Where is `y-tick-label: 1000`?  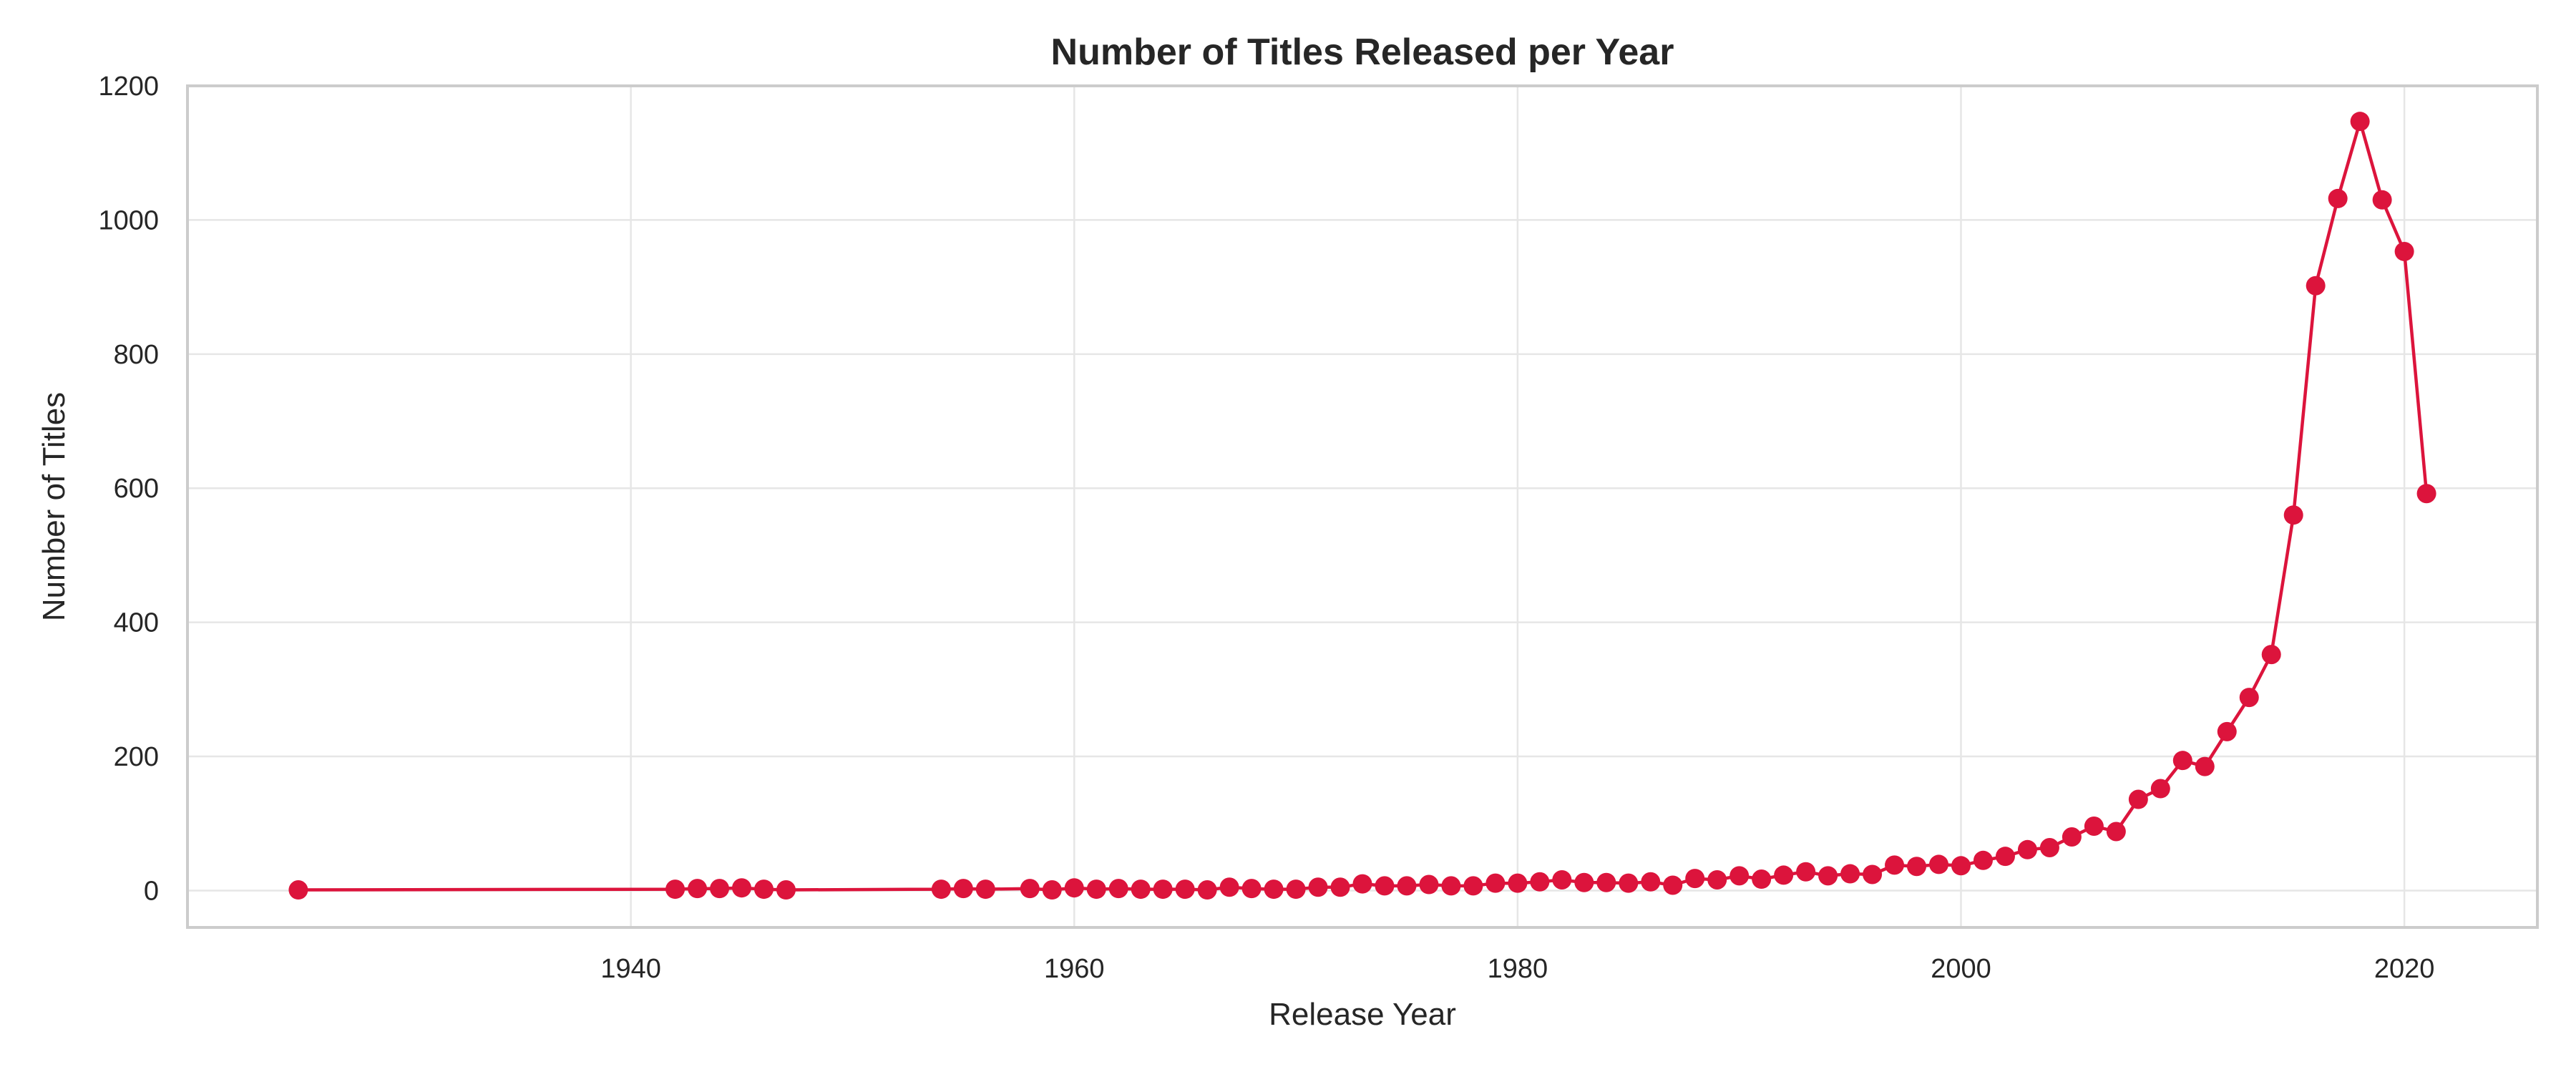 y-tick-label: 1000 is located at coordinates (128, 220).